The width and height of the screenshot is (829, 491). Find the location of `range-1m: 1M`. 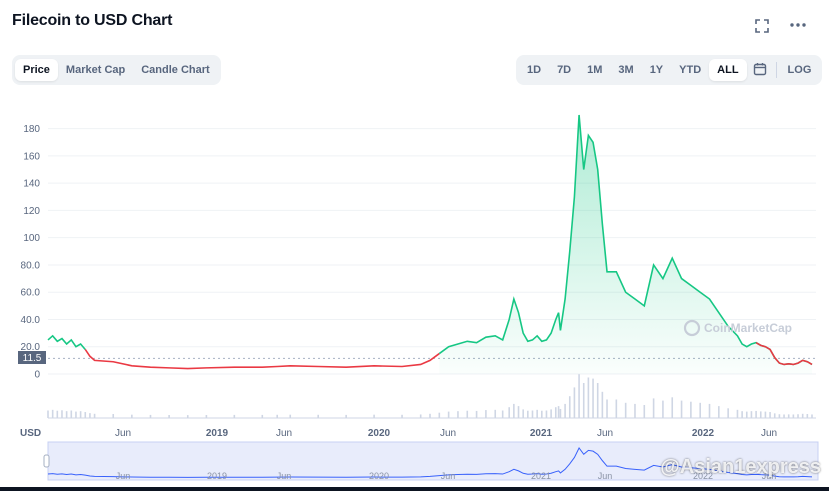

range-1m: 1M is located at coordinates (595, 70).